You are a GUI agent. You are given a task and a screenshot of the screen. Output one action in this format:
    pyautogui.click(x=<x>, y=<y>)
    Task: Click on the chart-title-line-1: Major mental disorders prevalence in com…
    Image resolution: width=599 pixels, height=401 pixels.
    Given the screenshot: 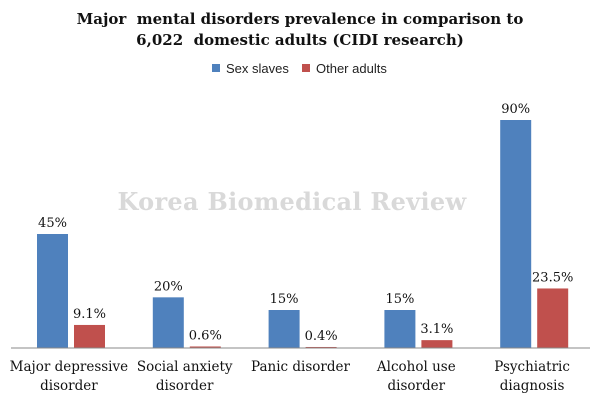 What is the action you would take?
    pyautogui.click(x=300, y=19)
    